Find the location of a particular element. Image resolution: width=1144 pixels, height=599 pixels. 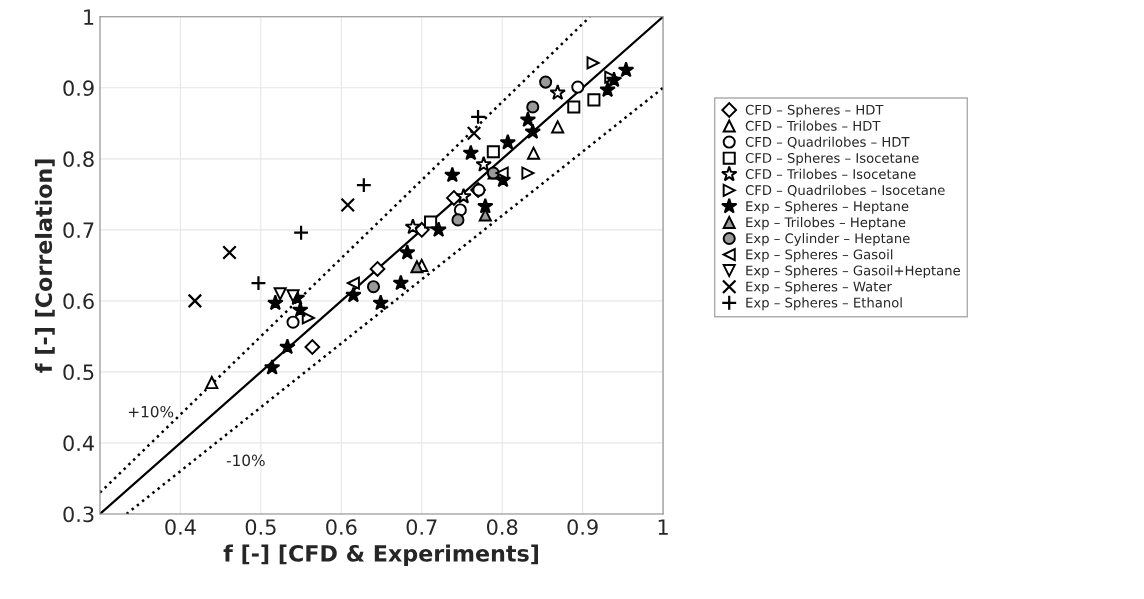

y-tick-label: 0.8 is located at coordinates (78, 159).